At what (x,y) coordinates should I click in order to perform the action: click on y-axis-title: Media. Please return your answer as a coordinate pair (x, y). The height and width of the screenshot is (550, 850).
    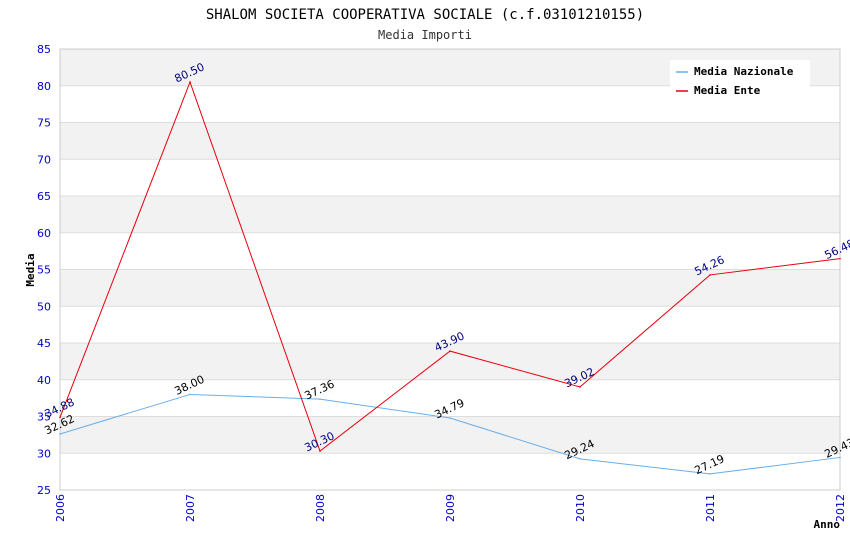
    Looking at the image, I should click on (30, 269).